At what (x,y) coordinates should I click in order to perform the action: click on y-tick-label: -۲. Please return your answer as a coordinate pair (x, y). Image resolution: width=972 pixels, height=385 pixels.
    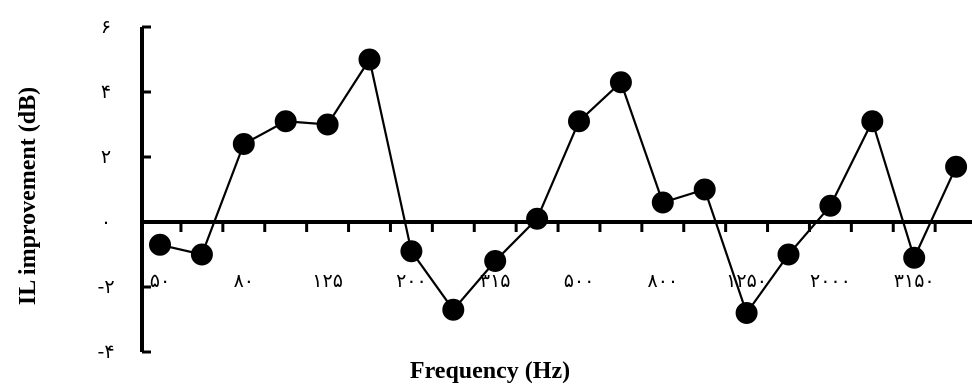
    Looking at the image, I should click on (105, 287).